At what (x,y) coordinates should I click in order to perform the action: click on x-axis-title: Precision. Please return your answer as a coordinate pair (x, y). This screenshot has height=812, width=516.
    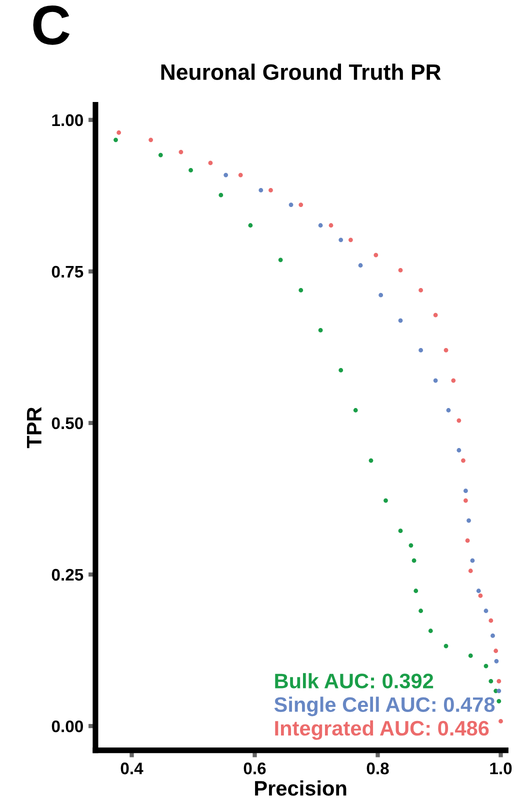
    Looking at the image, I should click on (300, 788).